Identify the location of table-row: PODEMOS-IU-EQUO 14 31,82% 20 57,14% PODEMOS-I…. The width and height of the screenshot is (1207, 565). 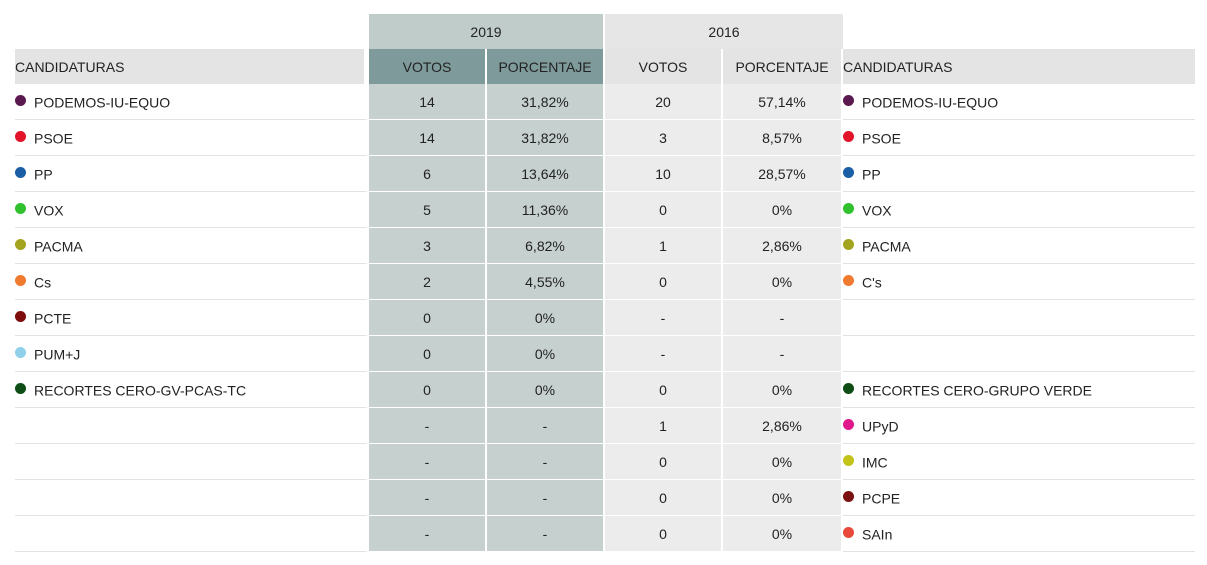
(605, 102).